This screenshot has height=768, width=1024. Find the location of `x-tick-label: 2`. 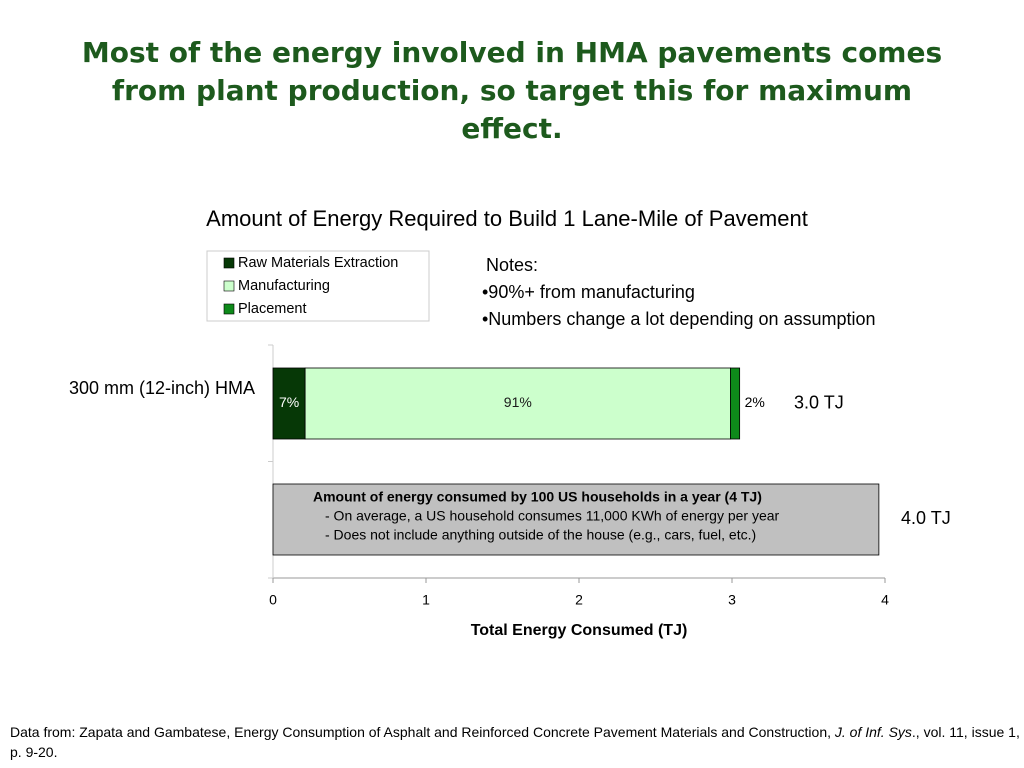

x-tick-label: 2 is located at coordinates (579, 600).